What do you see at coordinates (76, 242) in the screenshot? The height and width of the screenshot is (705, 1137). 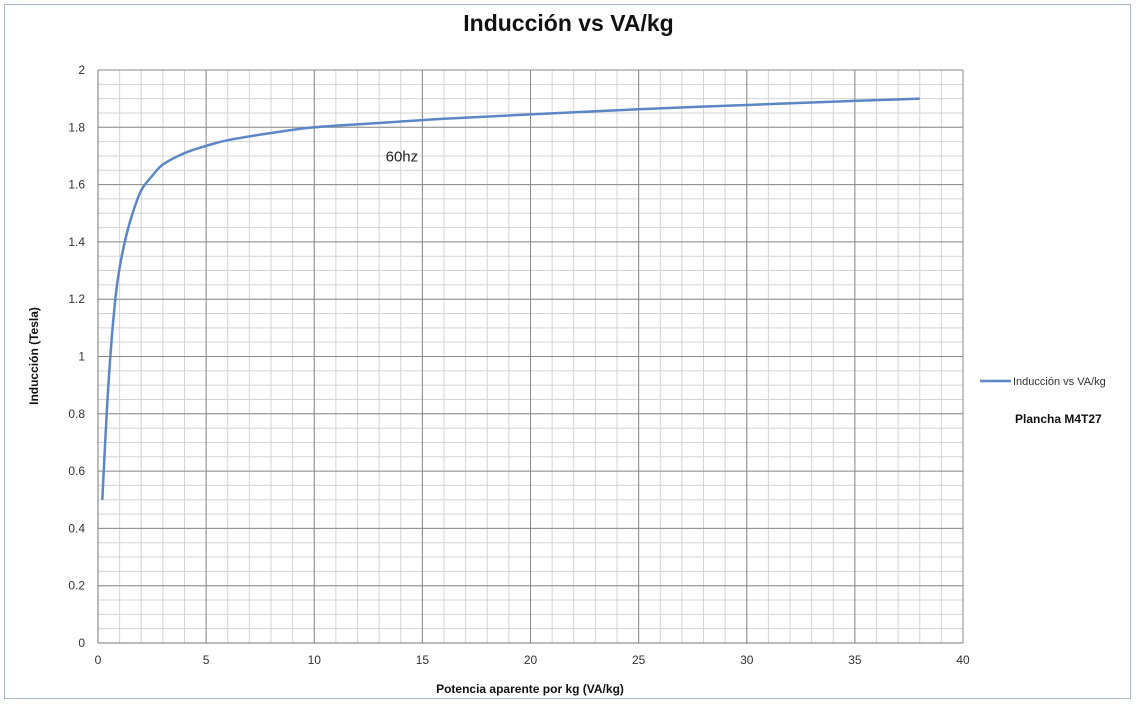 I see `y-tick-label: 1.4` at bounding box center [76, 242].